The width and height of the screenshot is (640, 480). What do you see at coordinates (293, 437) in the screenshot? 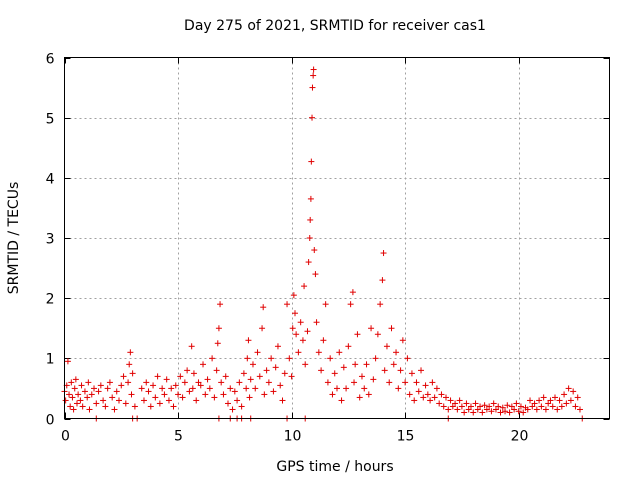
I see `x-tick-label: 10` at bounding box center [293, 437].